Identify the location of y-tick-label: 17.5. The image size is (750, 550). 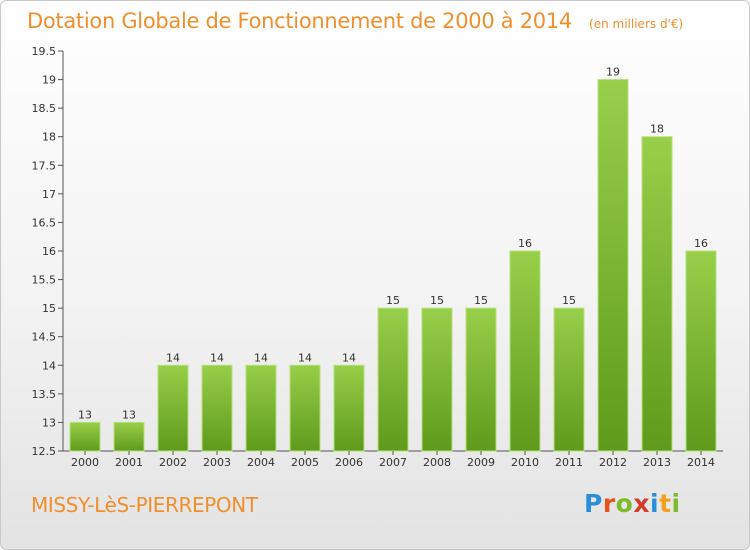
(44, 165).